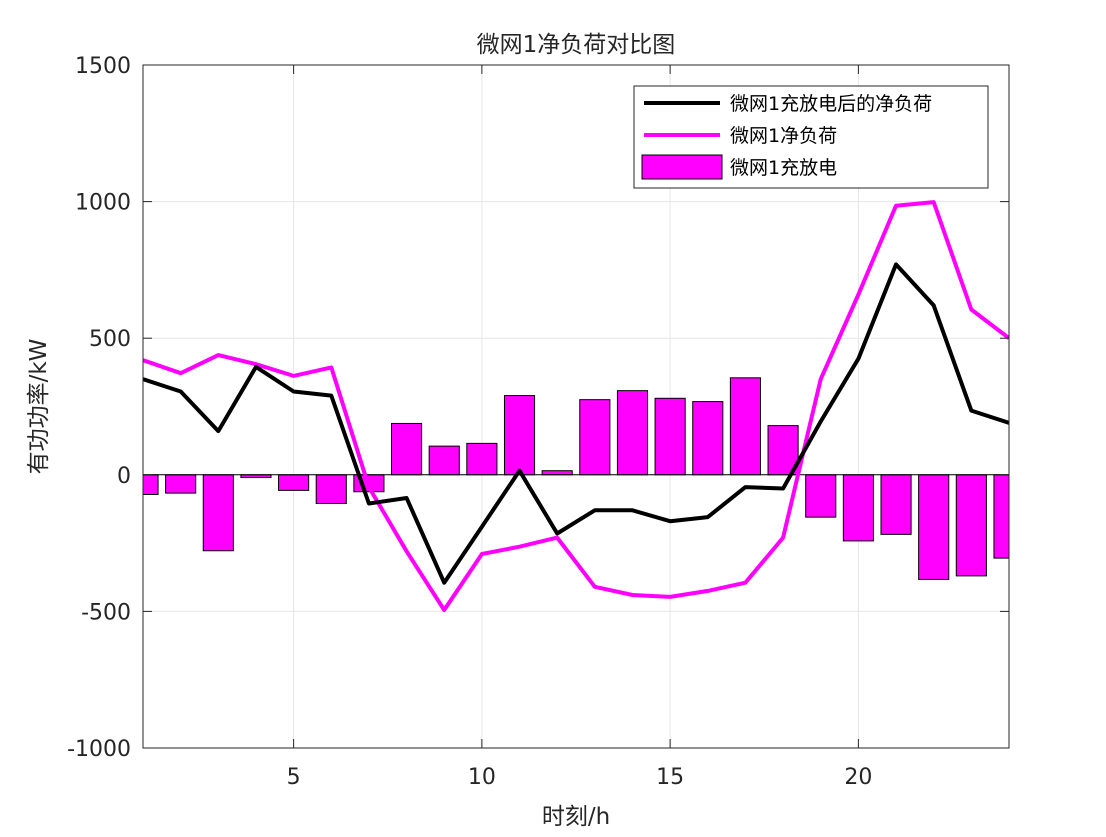 Image resolution: width=1106 pixels, height=837 pixels. Describe the element at coordinates (670, 777) in the screenshot. I see `x-tick-label: 15` at that location.